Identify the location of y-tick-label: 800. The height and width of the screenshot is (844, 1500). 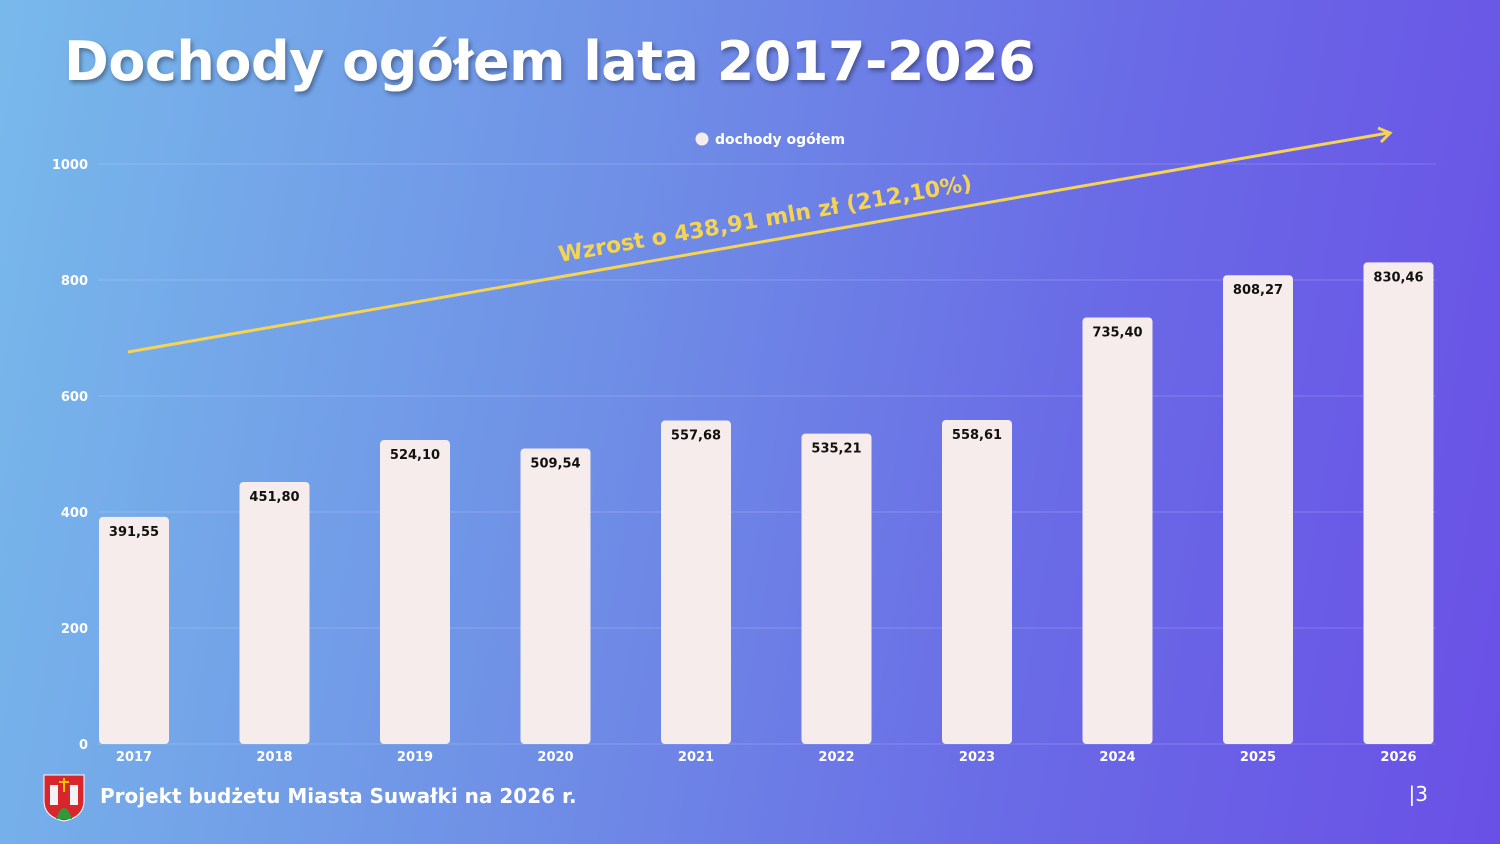
(74, 281).